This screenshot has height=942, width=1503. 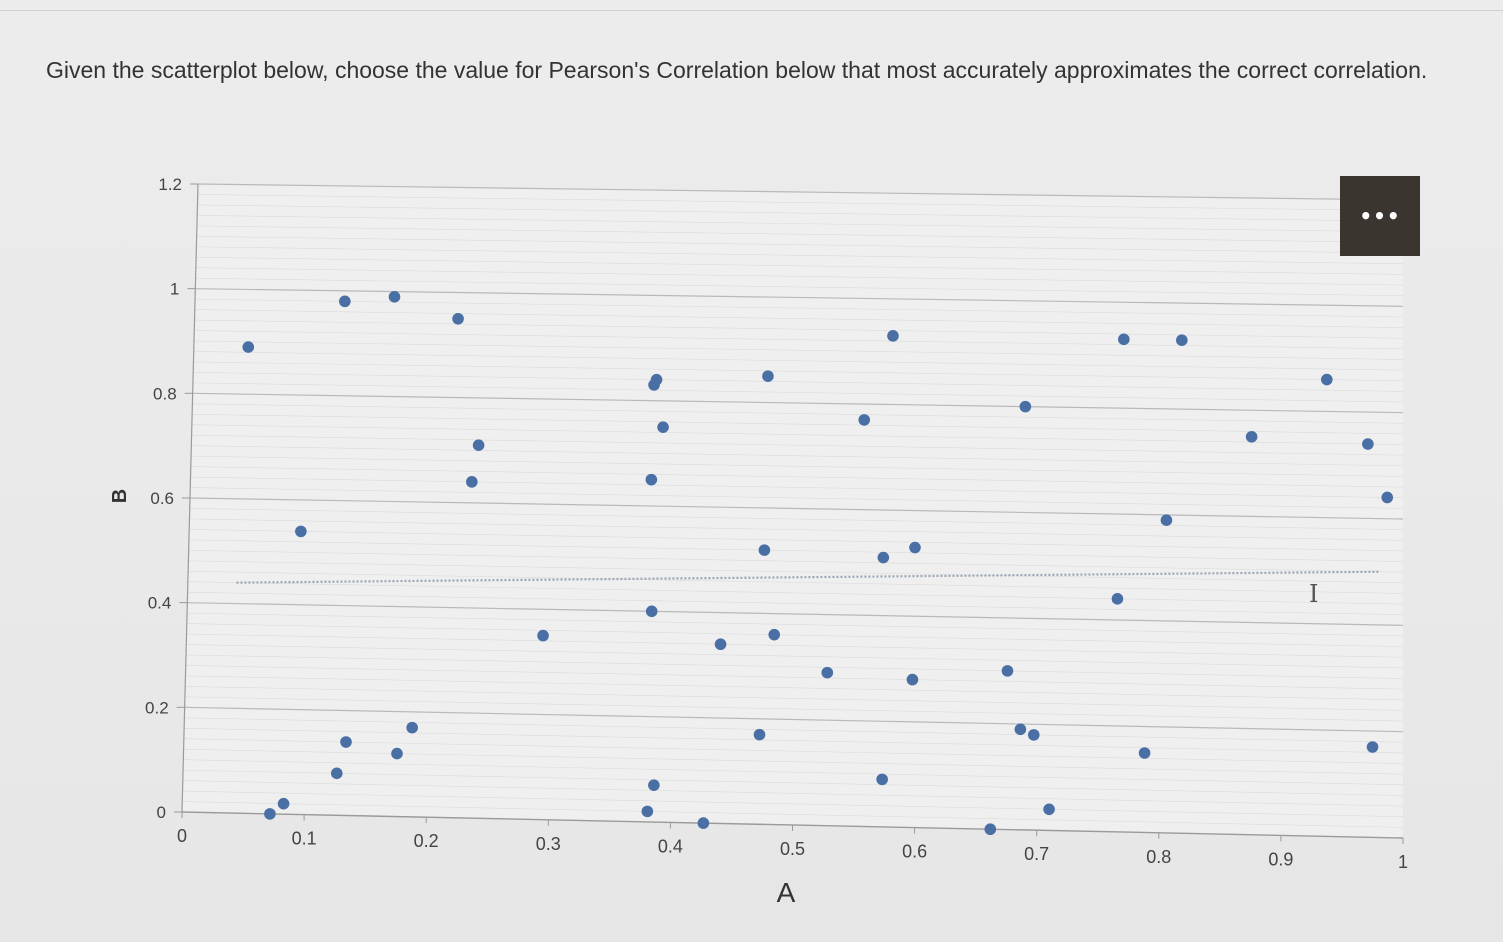 What do you see at coordinates (157, 707) in the screenshot?
I see `y-tick-label: 0.2` at bounding box center [157, 707].